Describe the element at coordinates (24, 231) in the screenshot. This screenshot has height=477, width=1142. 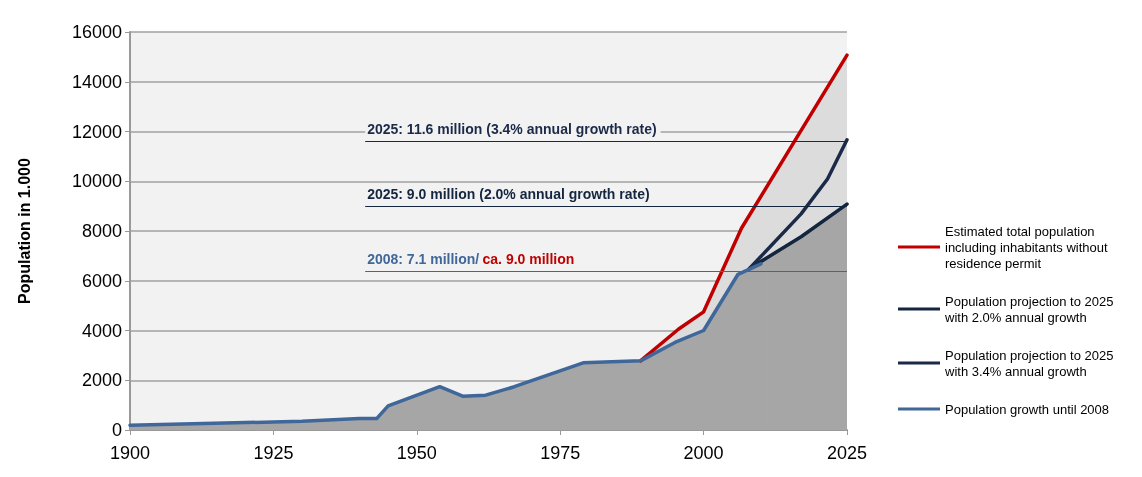
I see `y-axis-title: Population in 1.000` at that location.